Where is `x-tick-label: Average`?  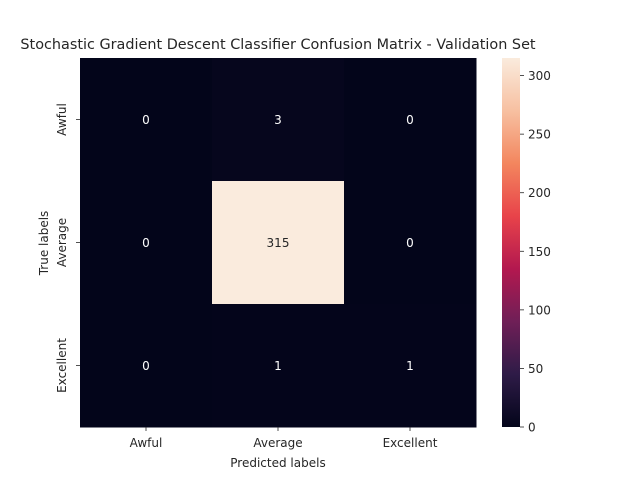
x-tick-label: Average is located at coordinates (277, 443).